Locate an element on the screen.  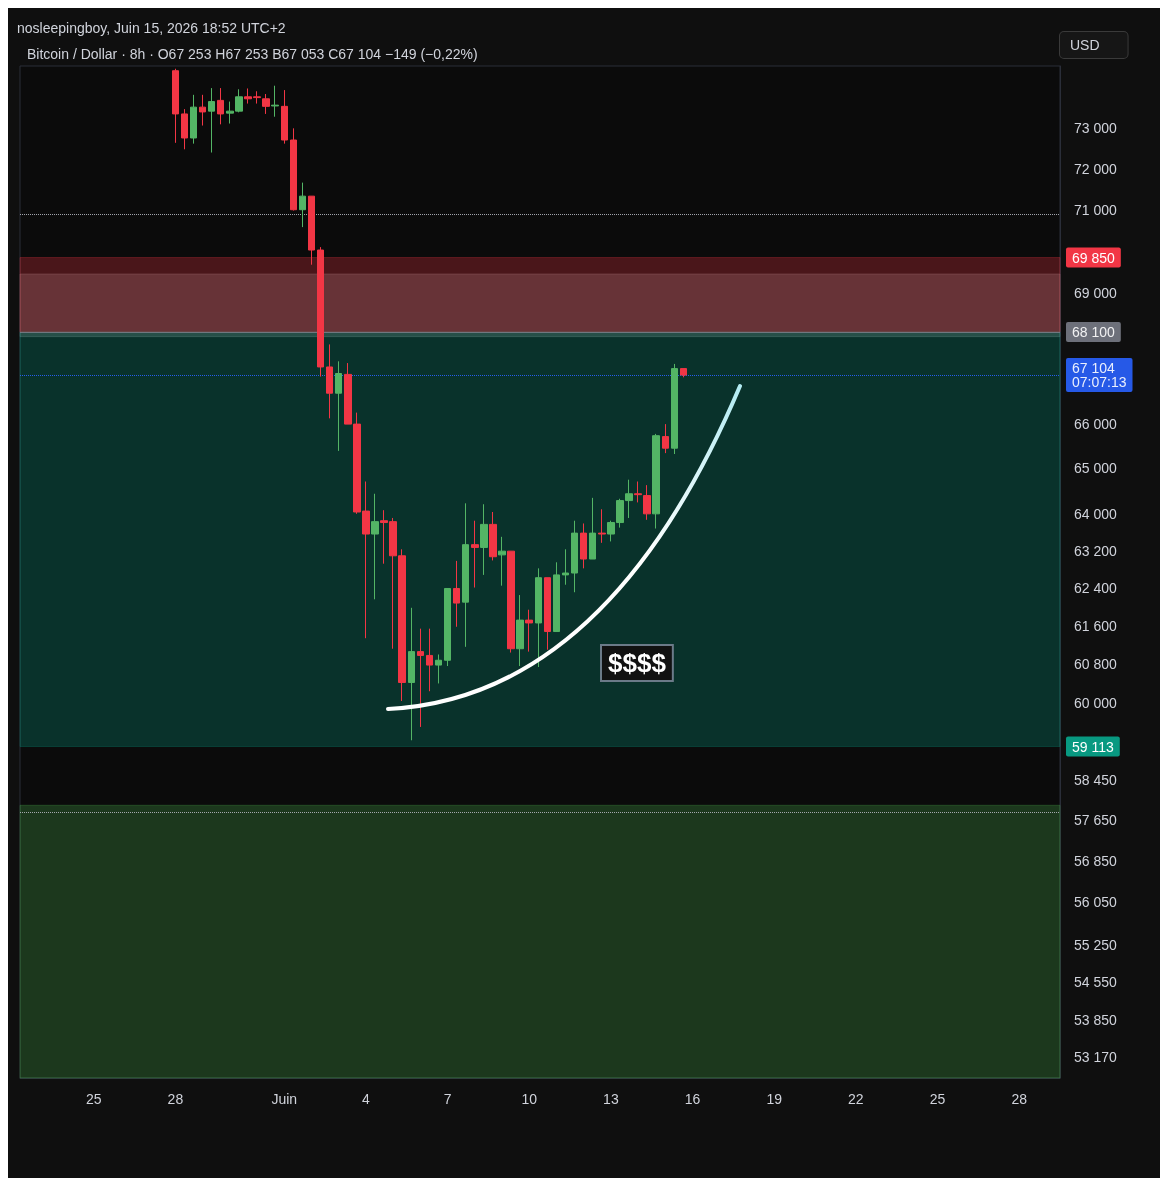
x-tick-label: 10 is located at coordinates (529, 1099).